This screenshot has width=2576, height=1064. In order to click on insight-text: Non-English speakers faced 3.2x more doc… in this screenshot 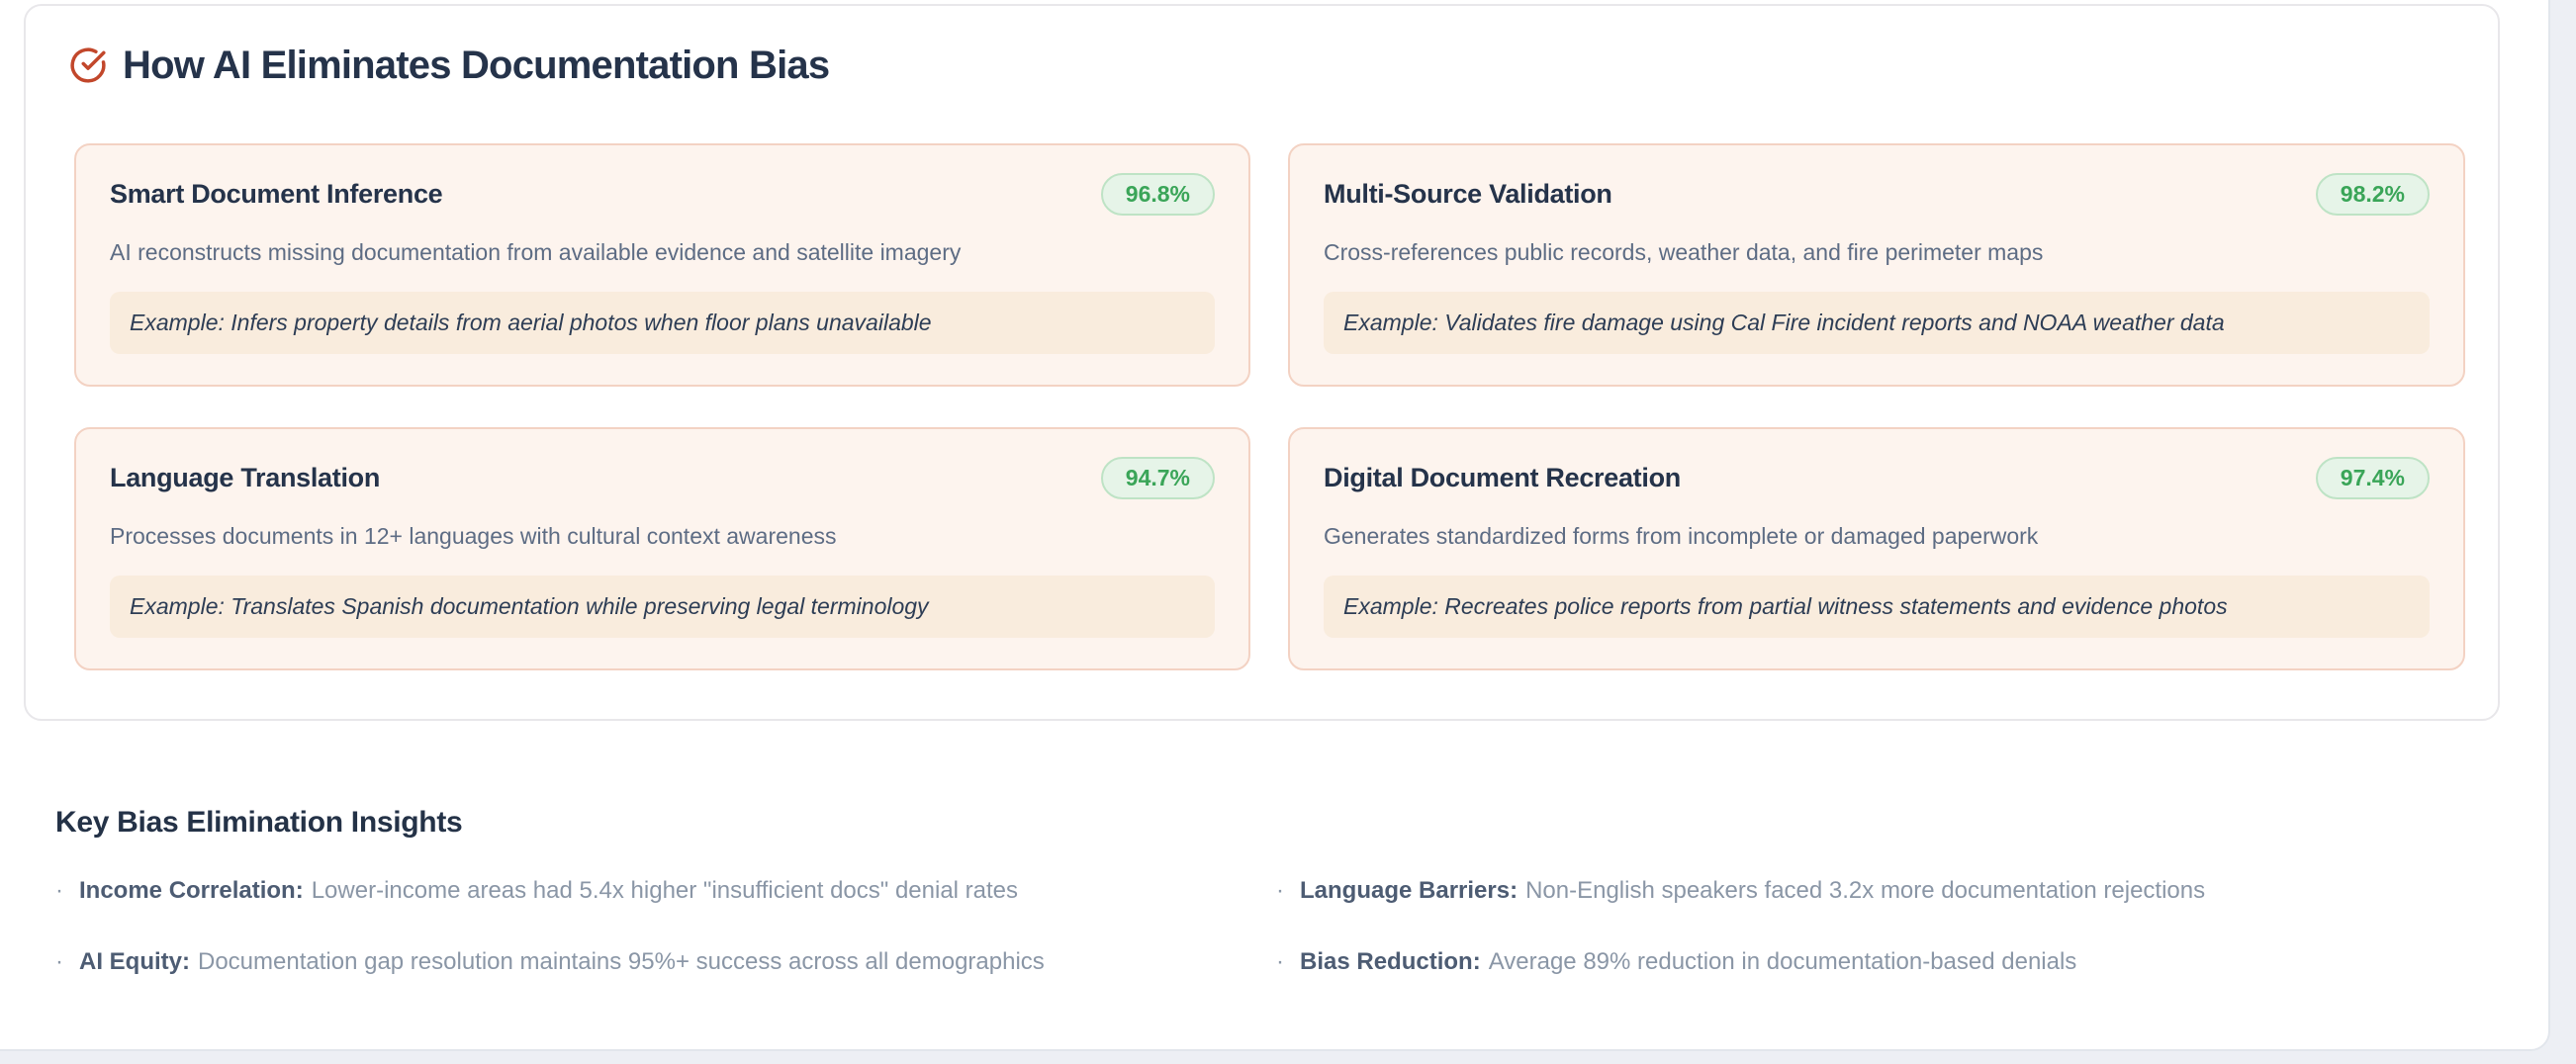, I will do `click(1865, 890)`.